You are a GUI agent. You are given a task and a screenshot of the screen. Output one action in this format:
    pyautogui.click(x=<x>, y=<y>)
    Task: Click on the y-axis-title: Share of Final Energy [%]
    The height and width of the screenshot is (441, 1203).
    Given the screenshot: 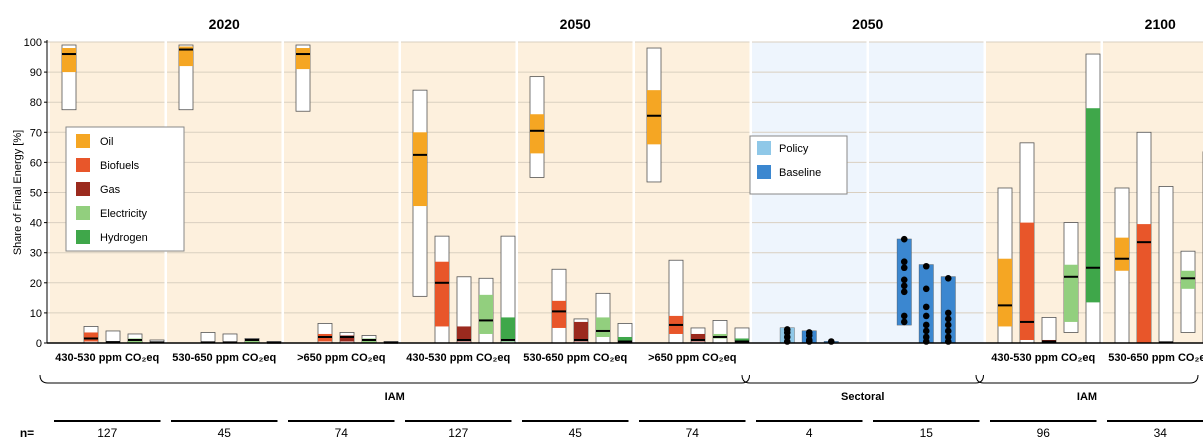 What is the action you would take?
    pyautogui.click(x=18, y=192)
    